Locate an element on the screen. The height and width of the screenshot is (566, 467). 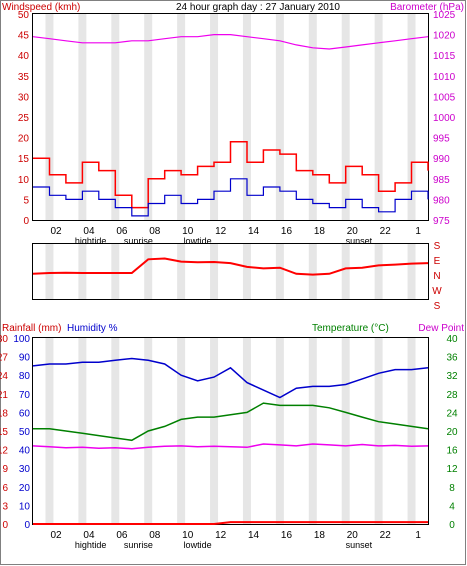
x-tick-label: 1 is located at coordinates (418, 231).